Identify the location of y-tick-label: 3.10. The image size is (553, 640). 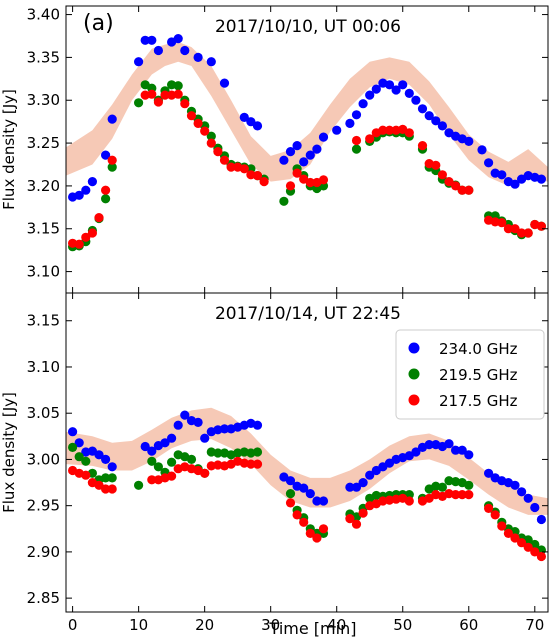
(43, 272).